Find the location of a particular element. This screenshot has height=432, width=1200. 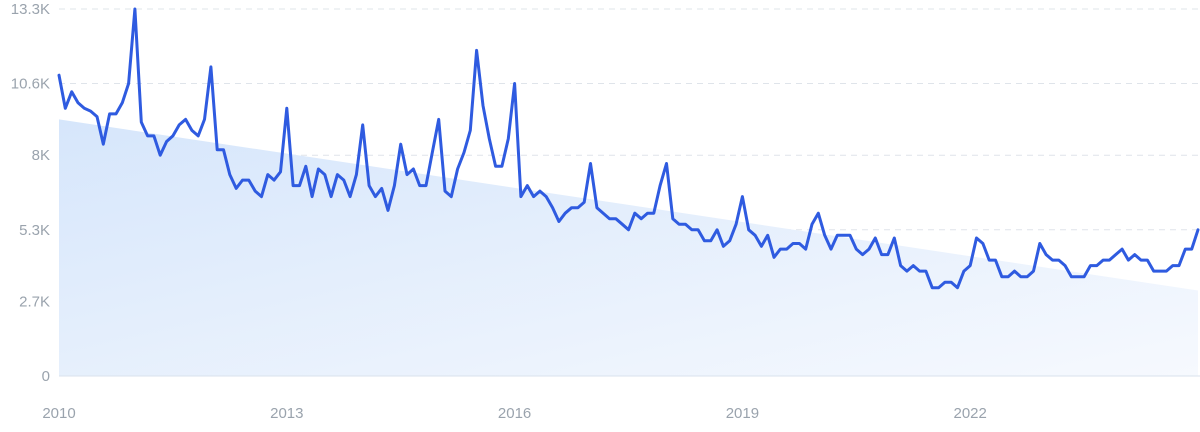

x-tick-label: 2013 is located at coordinates (286, 413).